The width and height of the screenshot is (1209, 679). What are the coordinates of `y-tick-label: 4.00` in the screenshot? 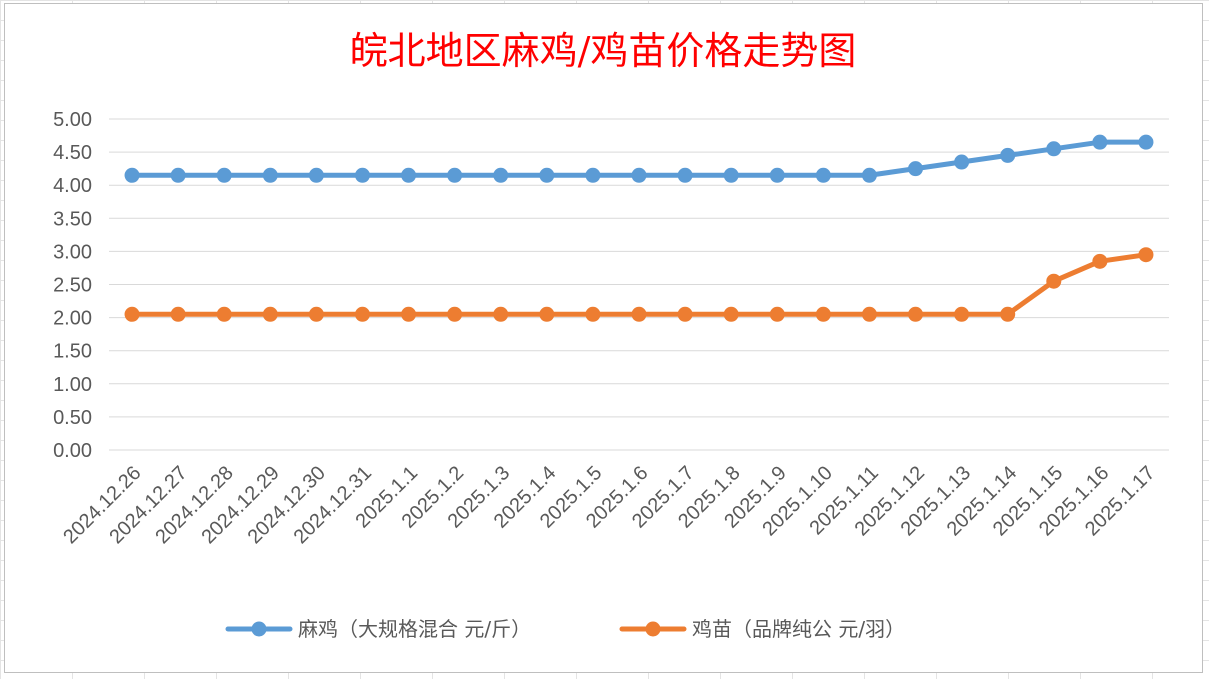 It's located at (72, 186).